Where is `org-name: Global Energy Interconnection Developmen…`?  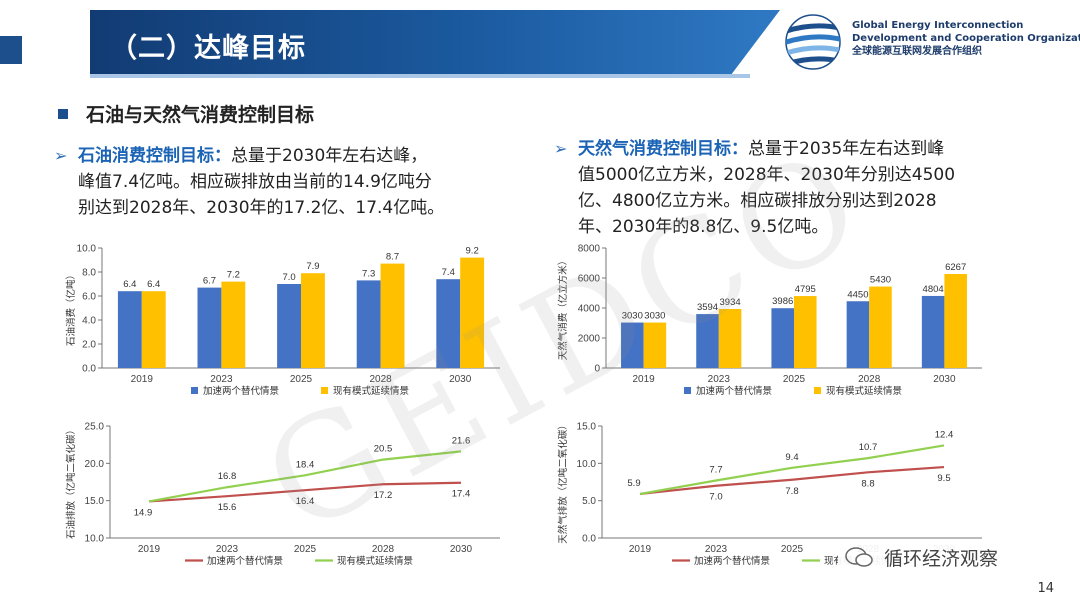 org-name: Global Energy Interconnection Developmen… is located at coordinates (966, 38).